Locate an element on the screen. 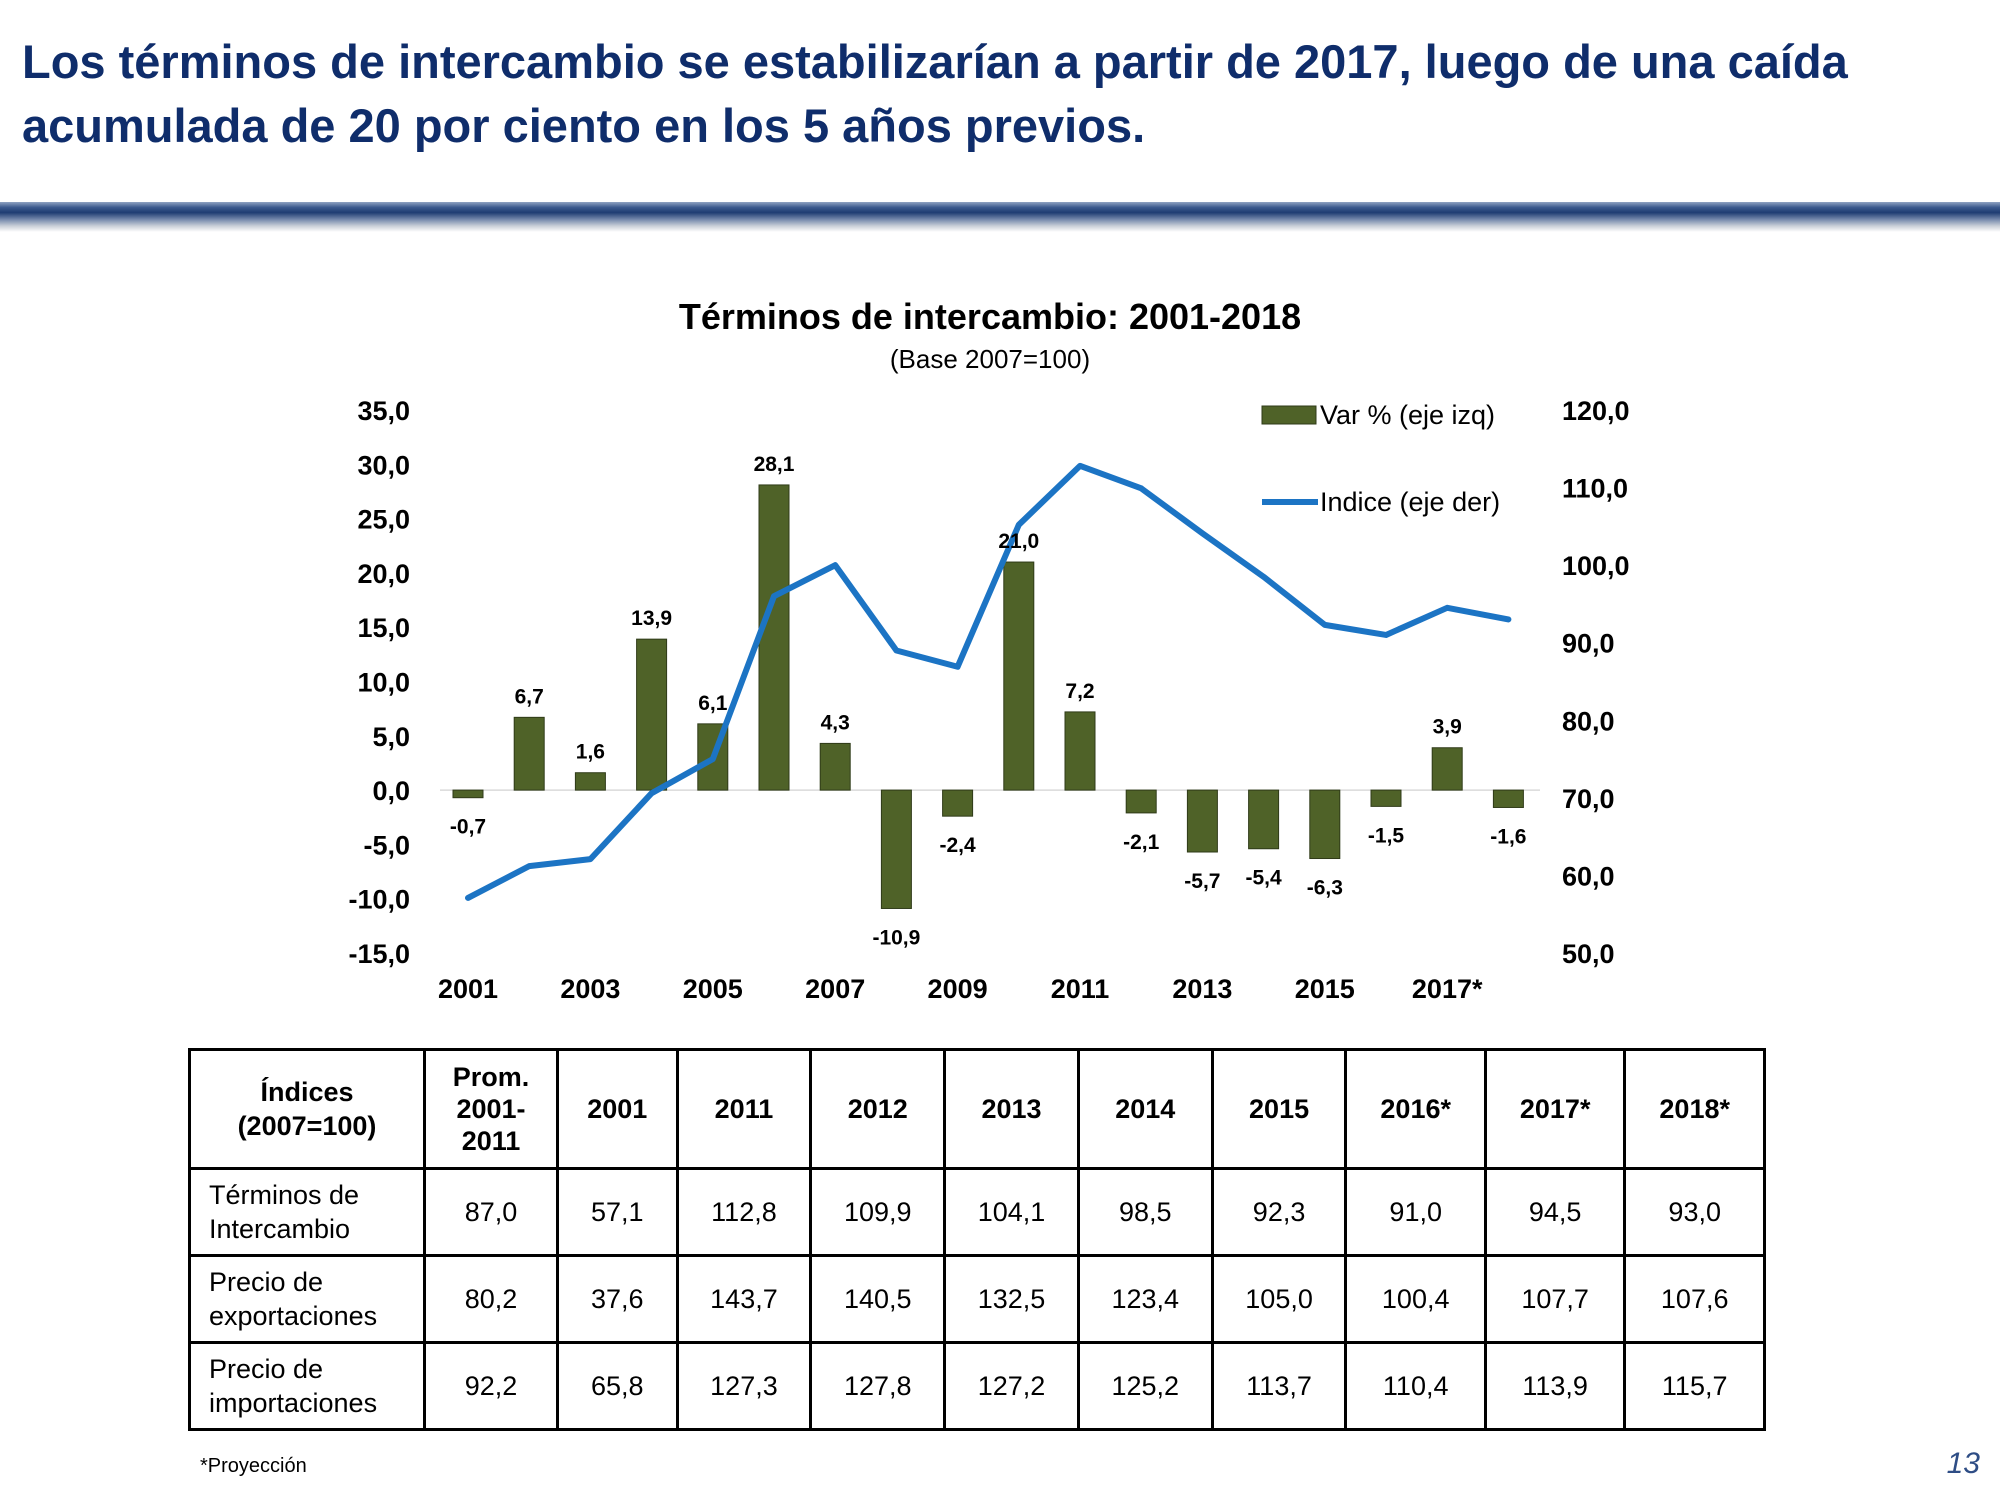  table-cell: 98,5 is located at coordinates (1145, 1212).